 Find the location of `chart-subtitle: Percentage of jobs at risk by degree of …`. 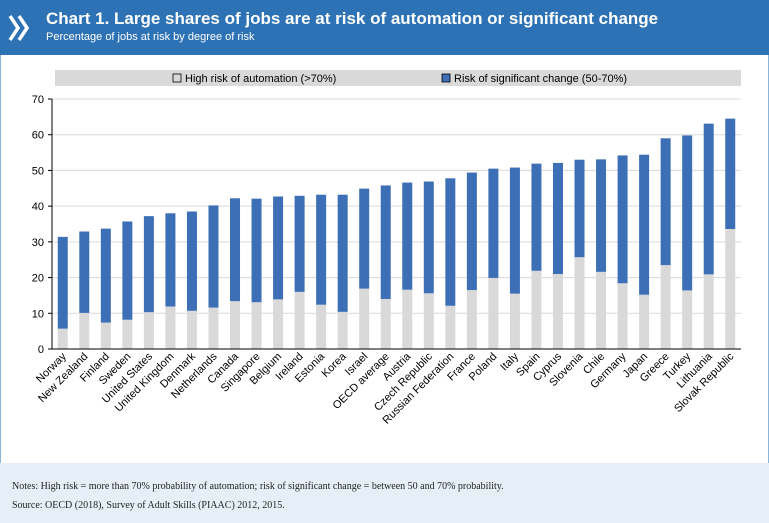

chart-subtitle: Percentage of jobs at risk by degree of … is located at coordinates (150, 37).